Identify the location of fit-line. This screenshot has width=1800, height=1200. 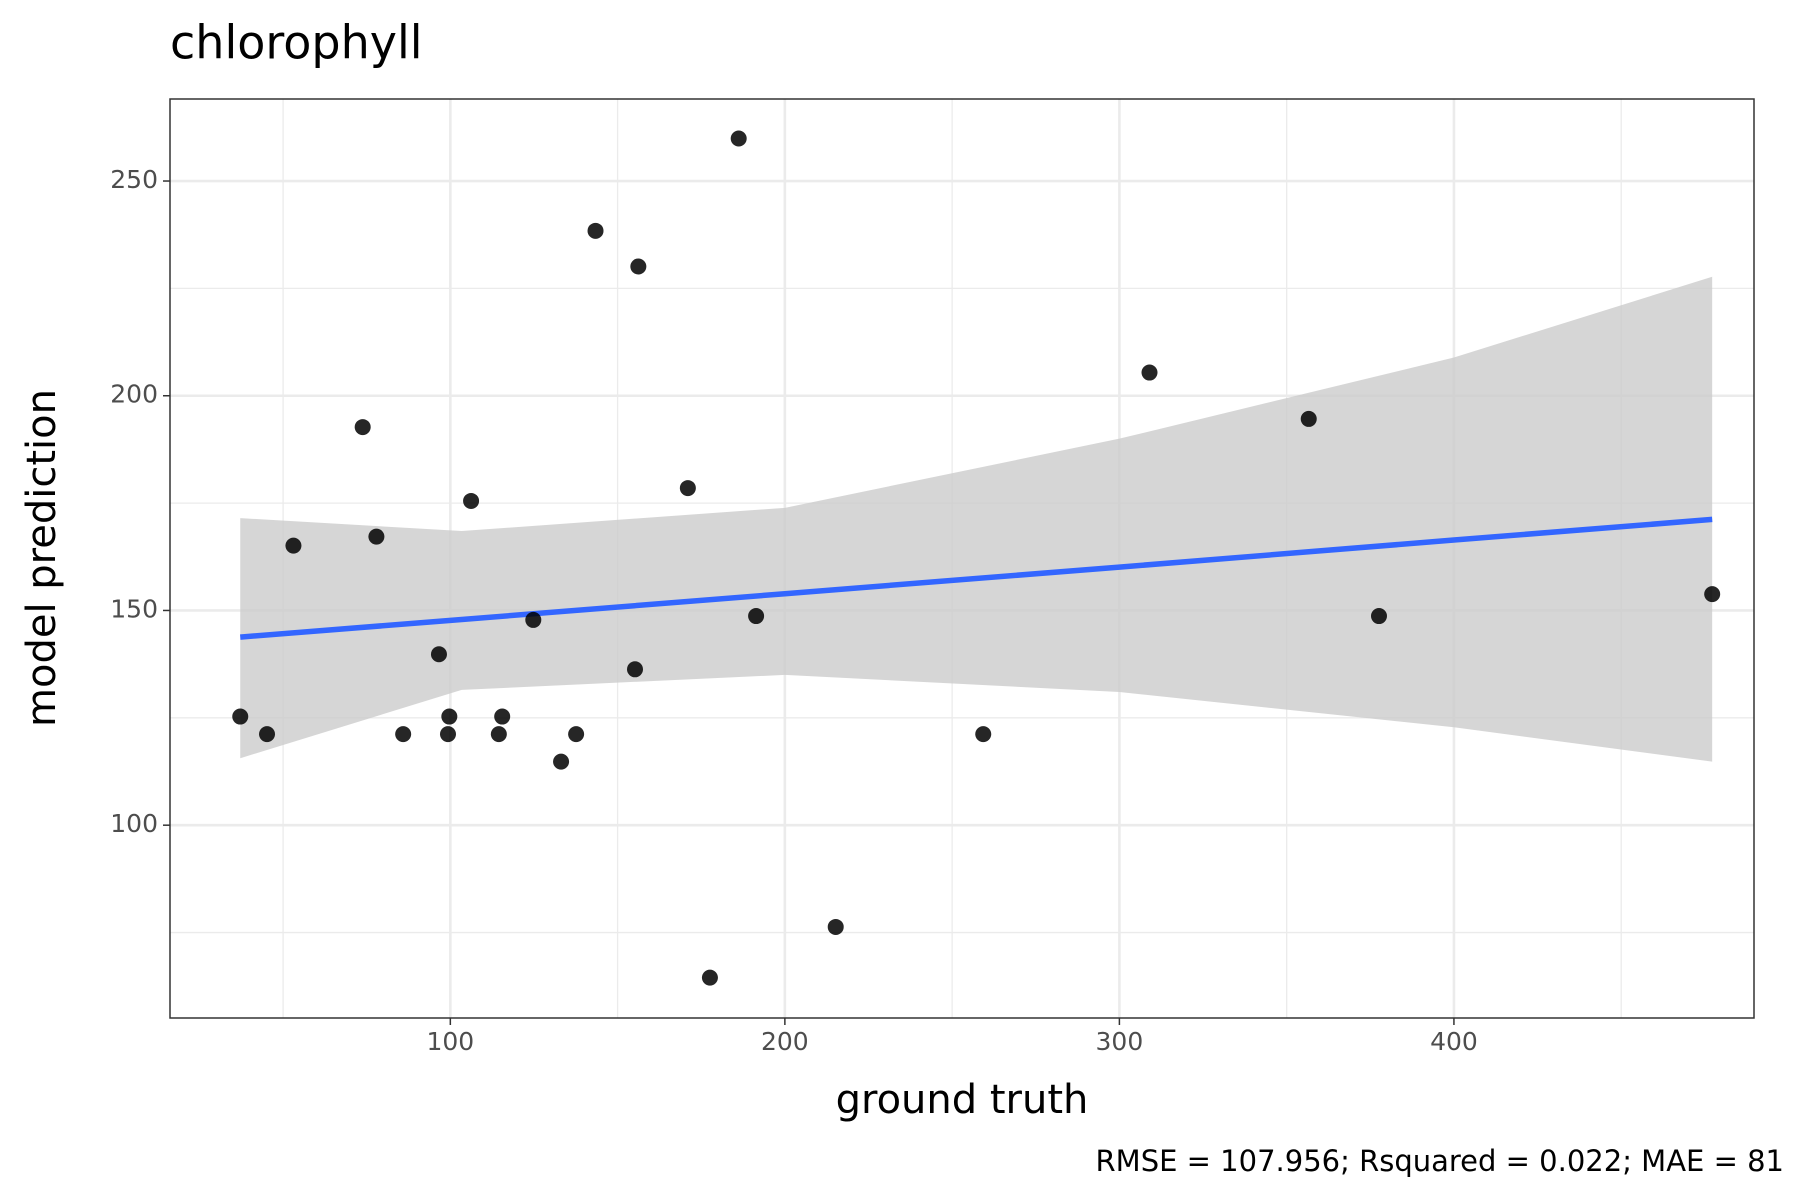
(976, 578).